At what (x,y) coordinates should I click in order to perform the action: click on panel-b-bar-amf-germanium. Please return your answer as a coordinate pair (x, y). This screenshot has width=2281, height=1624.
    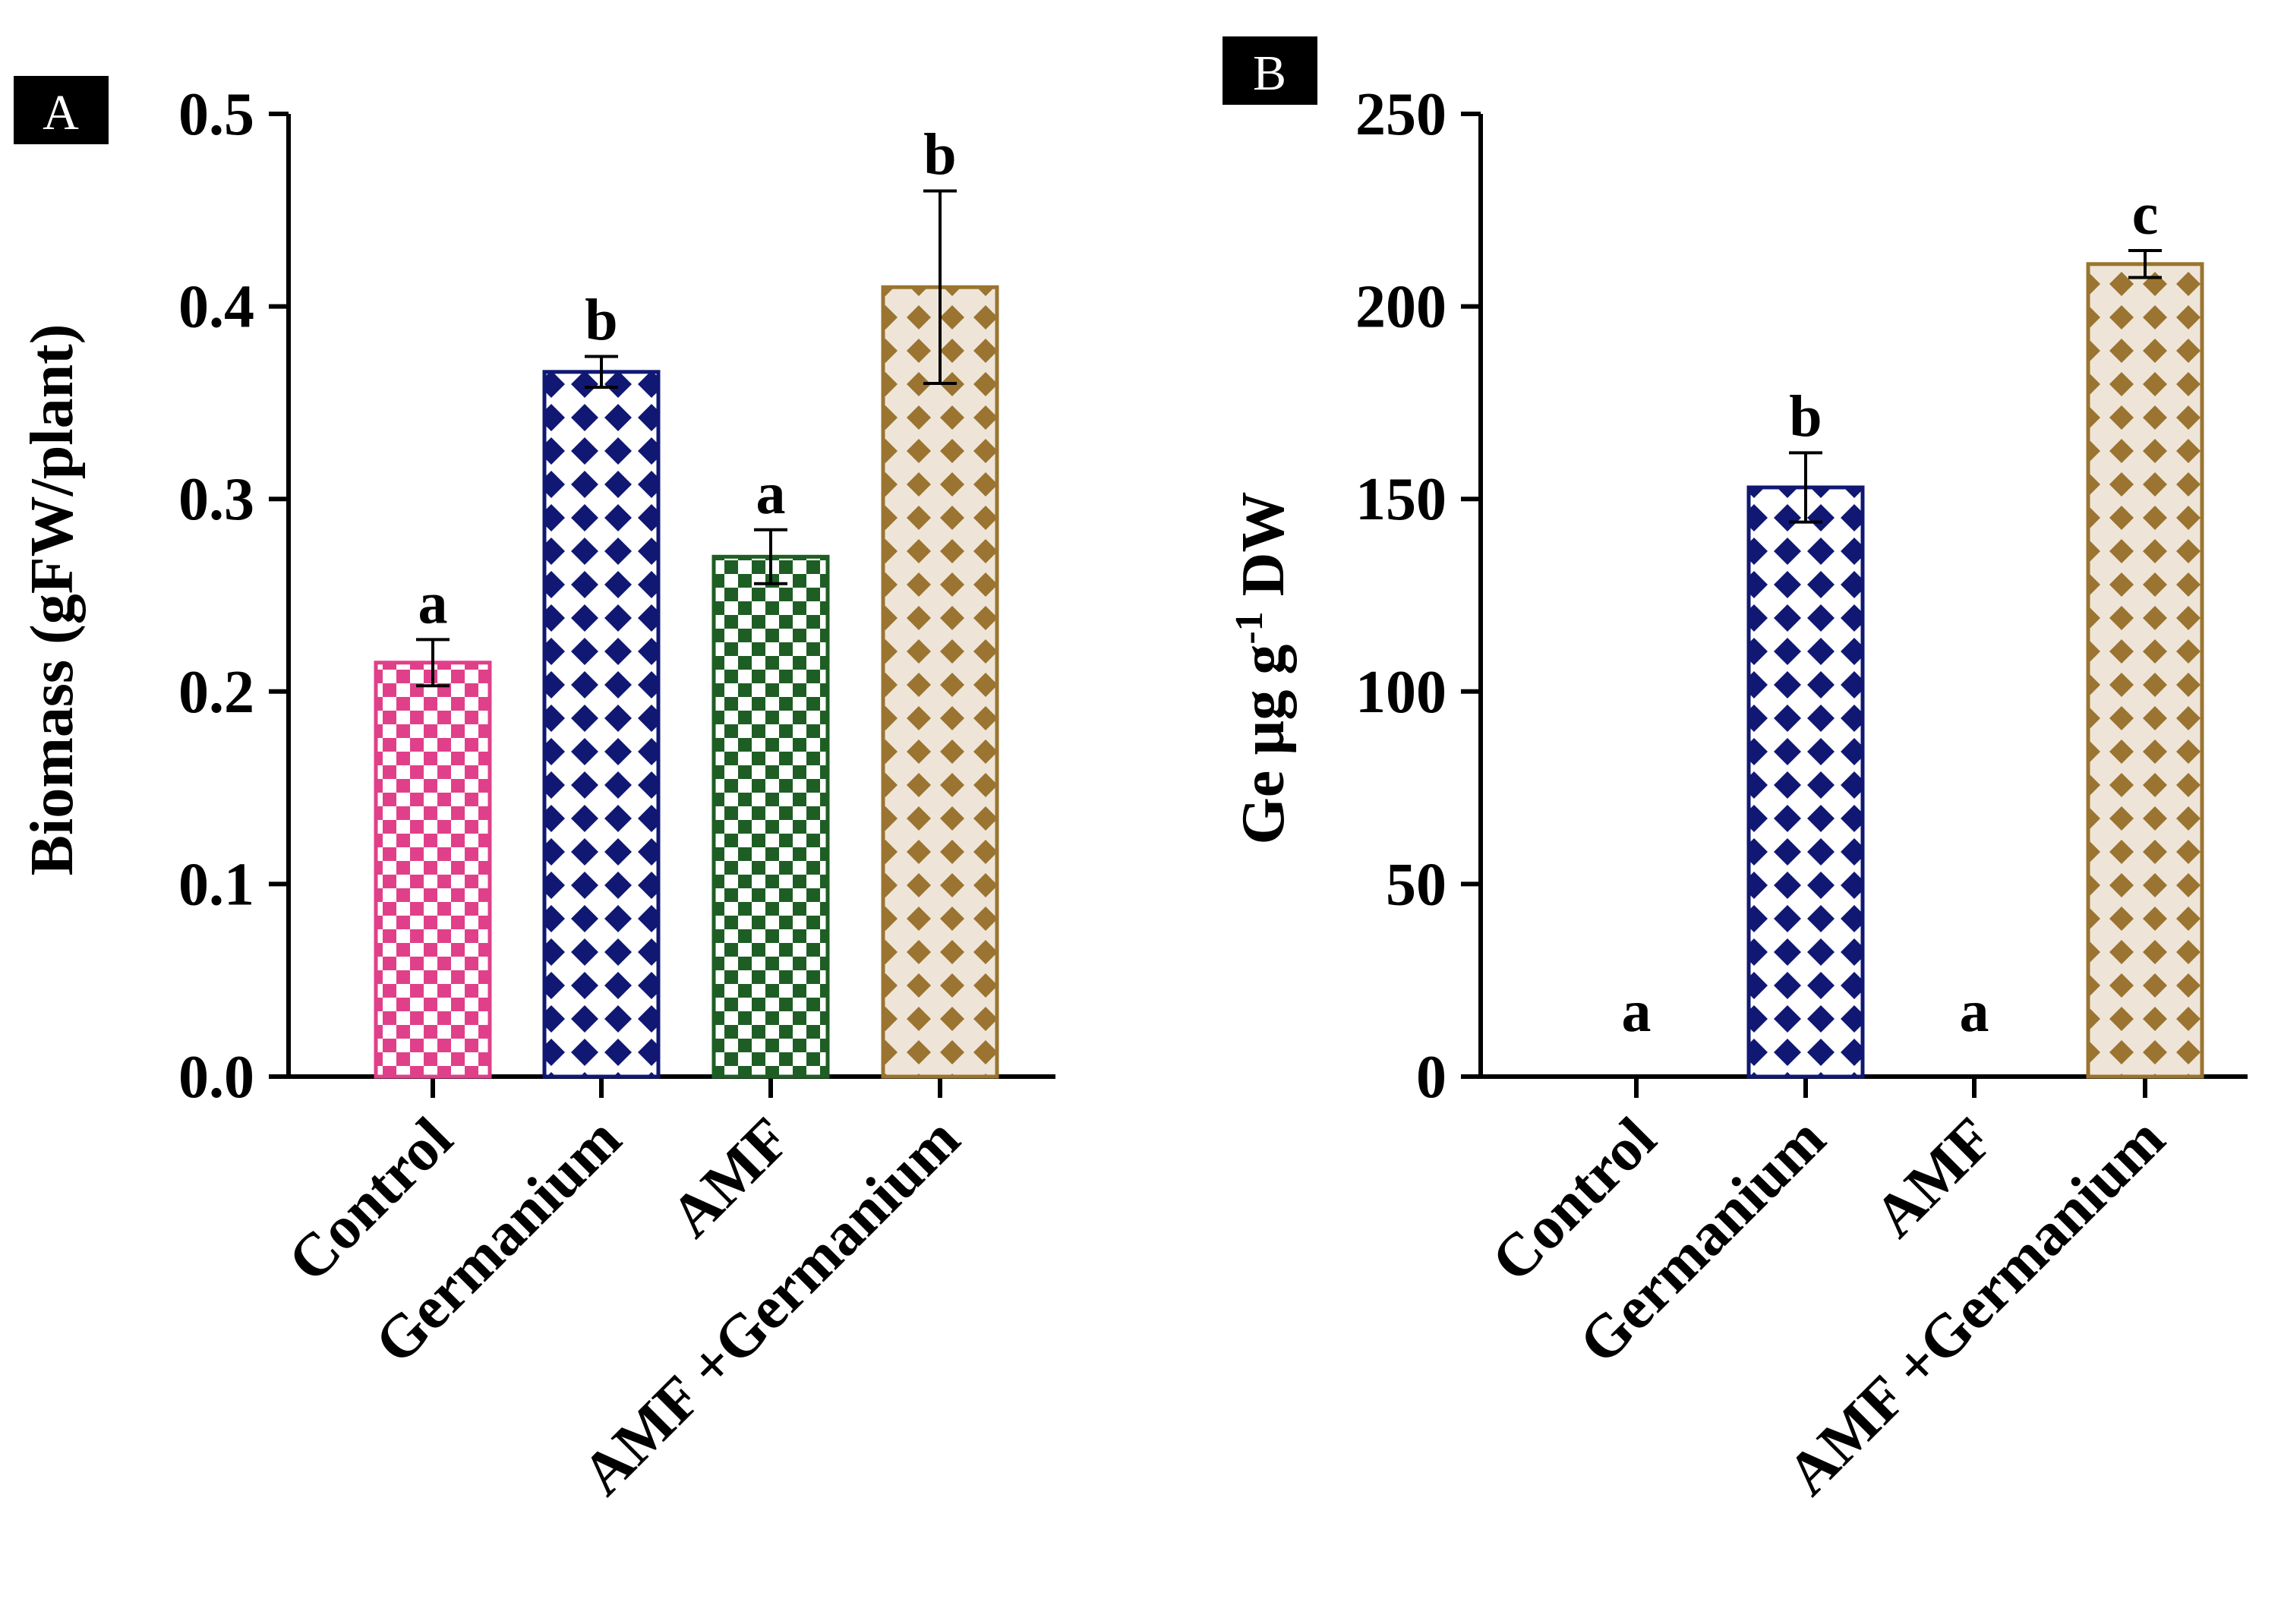
    Looking at the image, I should click on (2145, 671).